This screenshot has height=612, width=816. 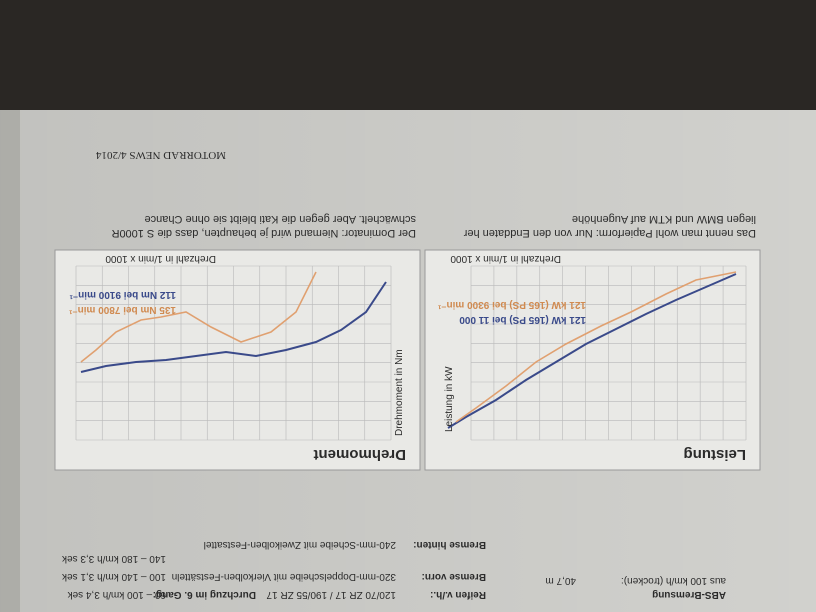 What do you see at coordinates (449, 399) in the screenshot?
I see `y-label: Leistung in kW` at bounding box center [449, 399].